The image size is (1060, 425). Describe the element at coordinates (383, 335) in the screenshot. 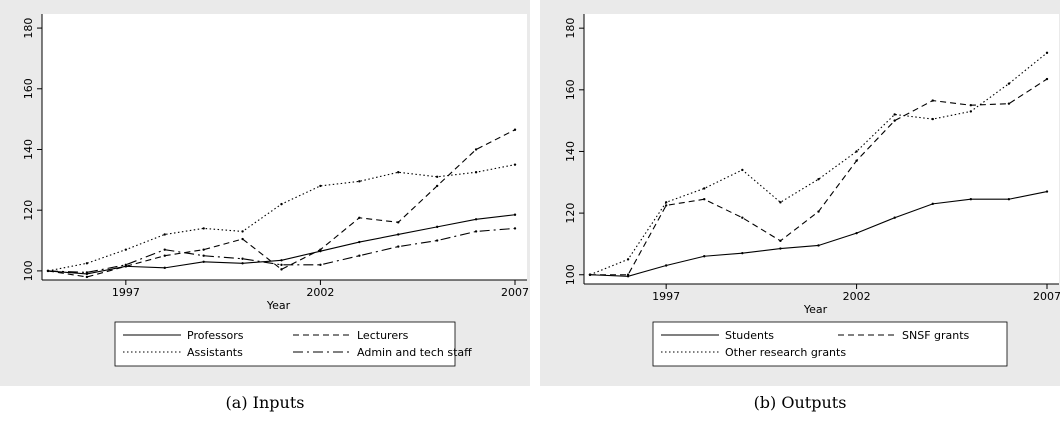

I see `legend-label: Lecturers` at that location.